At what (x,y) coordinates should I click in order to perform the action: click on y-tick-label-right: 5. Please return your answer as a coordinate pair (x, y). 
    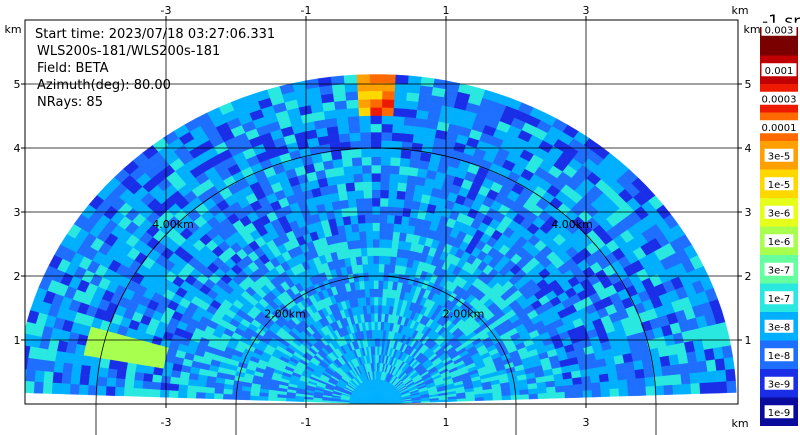
    Looking at the image, I should click on (748, 84).